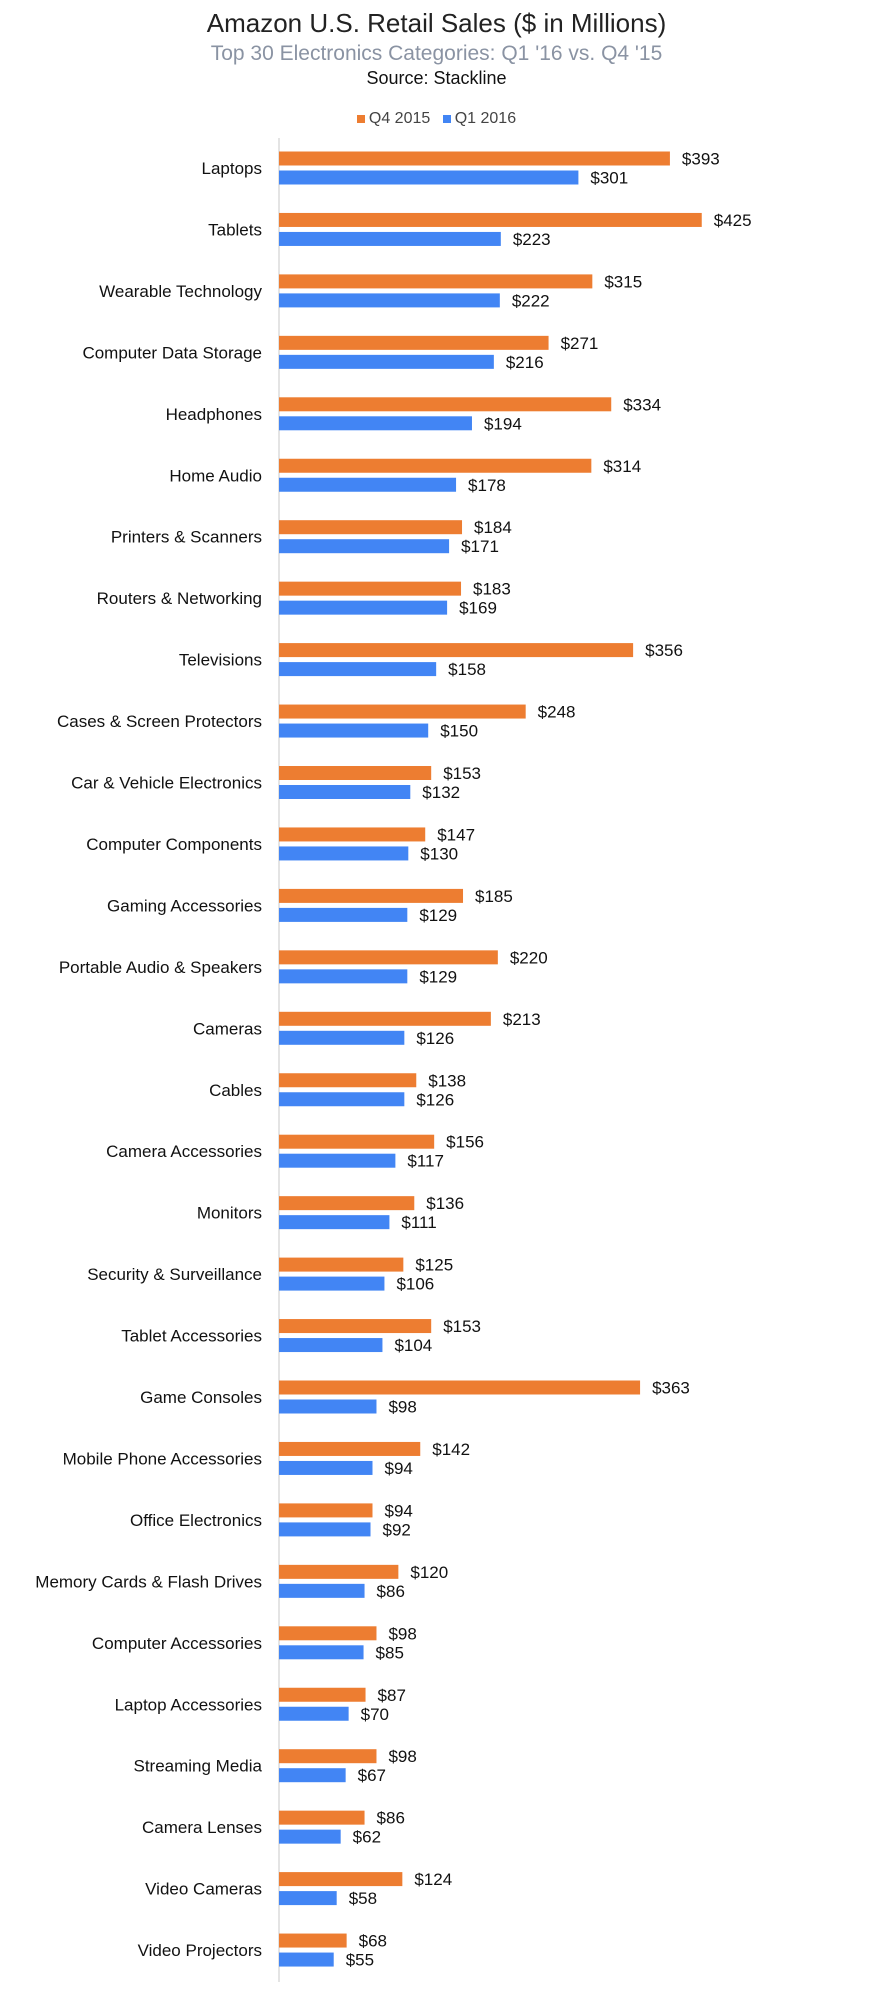 The image size is (873, 1992). Describe the element at coordinates (360, 119) in the screenshot. I see `legend-swatch-q4-2015` at that location.